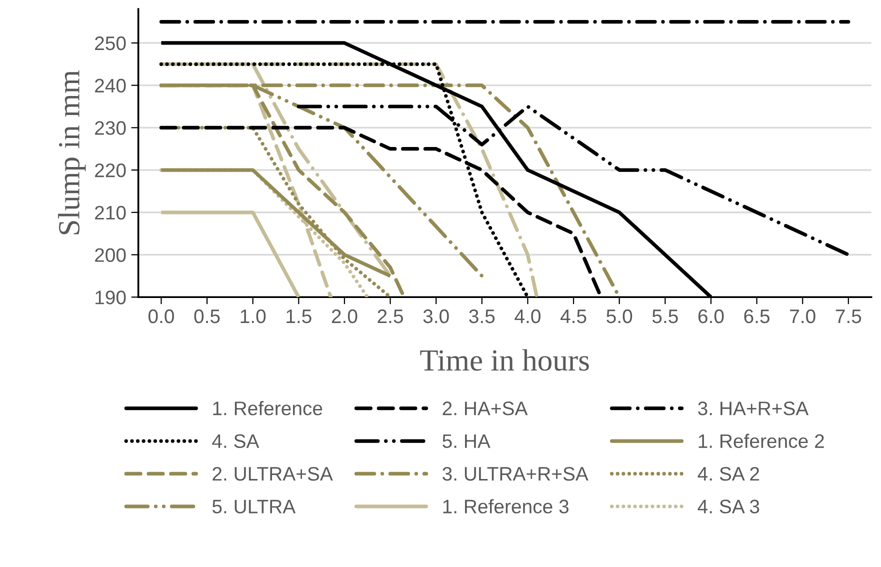 Image resolution: width=881 pixels, height=567 pixels. I want to click on x-tick-label: 7.5, so click(849, 317).